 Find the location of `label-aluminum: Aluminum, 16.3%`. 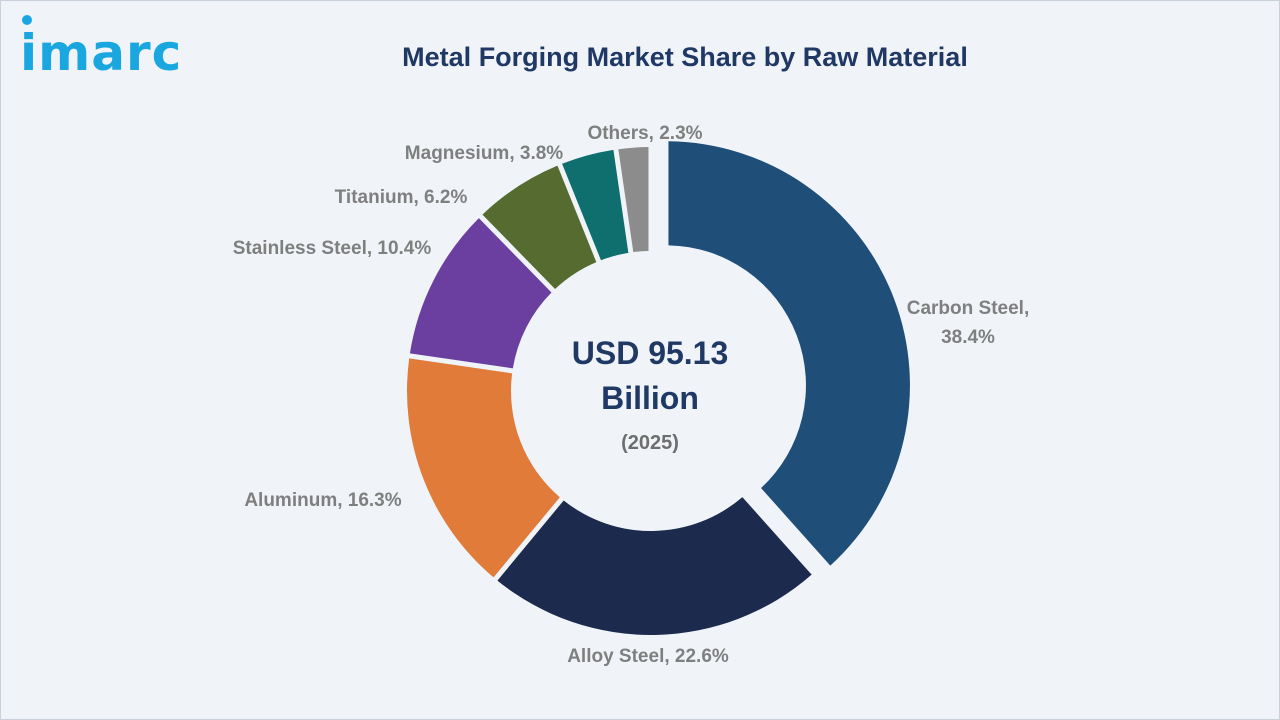

label-aluminum: Aluminum, 16.3% is located at coordinates (322, 500).